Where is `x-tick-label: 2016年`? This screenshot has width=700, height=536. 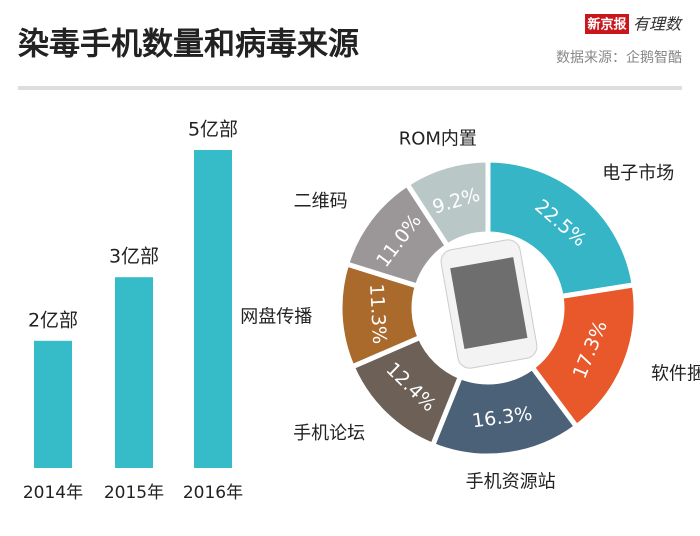 x-tick-label: 2016年 is located at coordinates (213, 493).